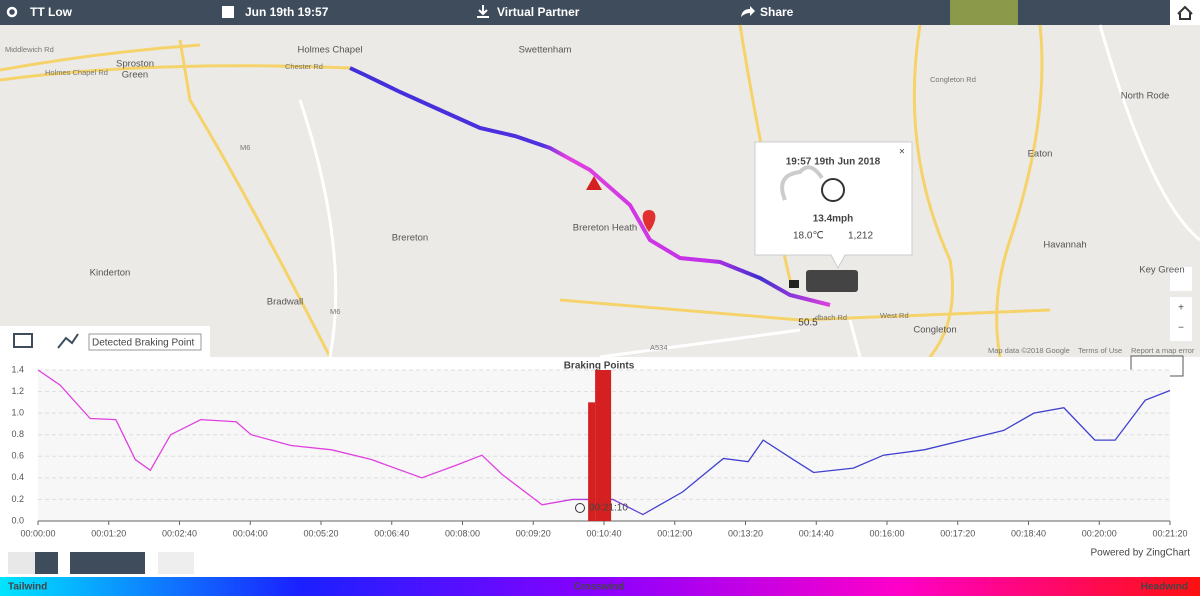  Describe the element at coordinates (1099, 533) in the screenshot. I see `x-tick-label: 00:20:00` at that location.